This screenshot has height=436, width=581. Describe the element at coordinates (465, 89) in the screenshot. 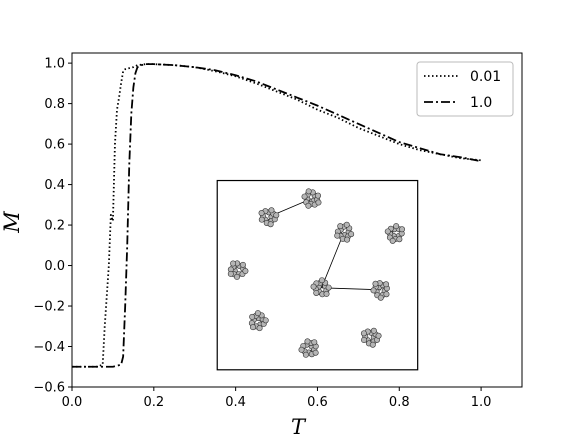

I see `legend: 0.01 1.0` at that location.